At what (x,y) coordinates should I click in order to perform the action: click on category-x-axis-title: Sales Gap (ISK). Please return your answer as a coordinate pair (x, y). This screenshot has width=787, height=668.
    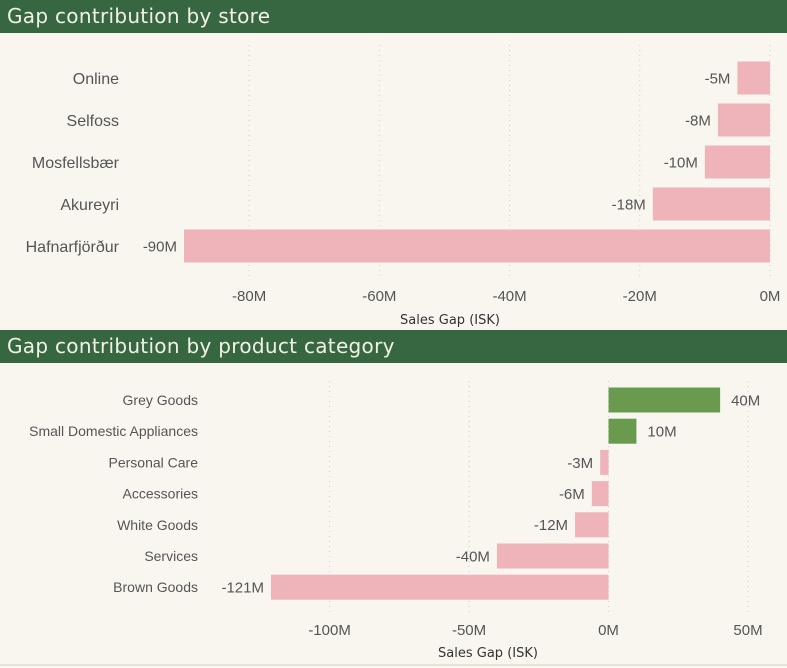
    Looking at the image, I should click on (488, 653).